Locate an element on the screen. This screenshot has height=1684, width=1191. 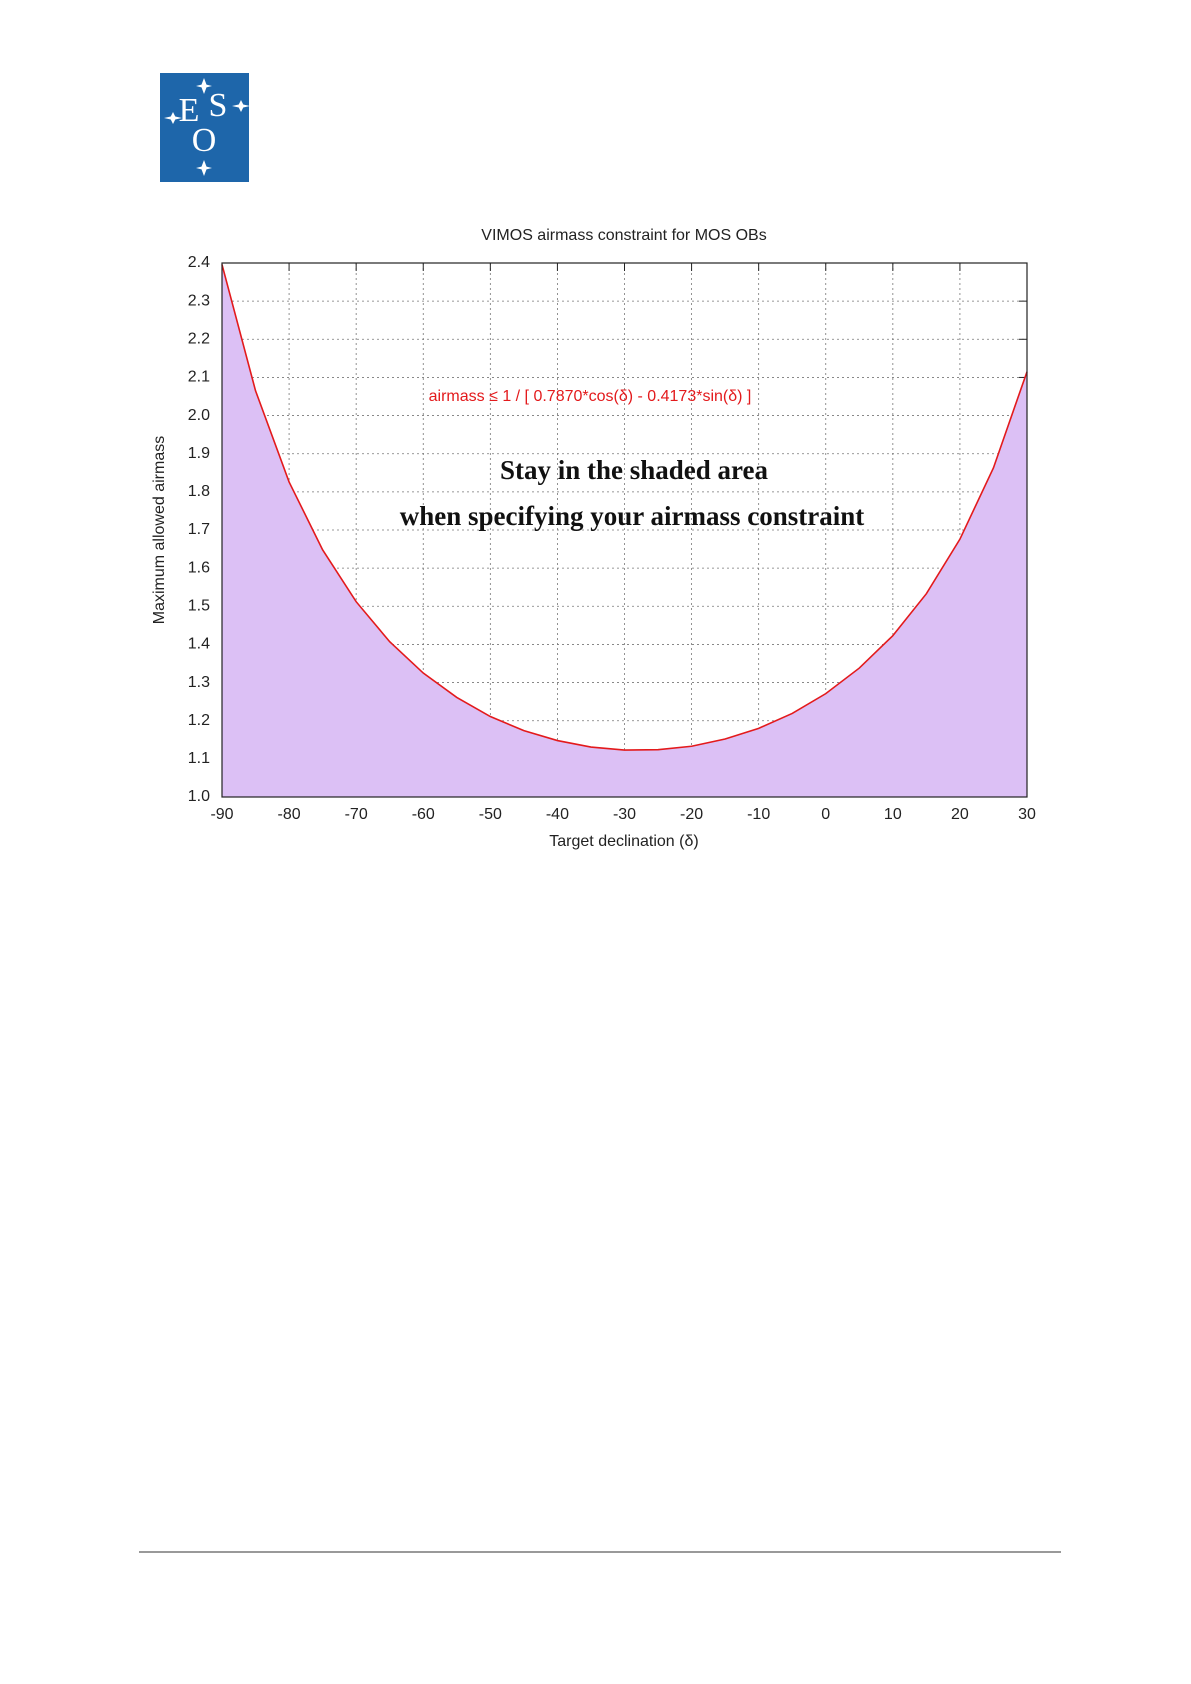
x-tick-label: 30 is located at coordinates (1027, 814).